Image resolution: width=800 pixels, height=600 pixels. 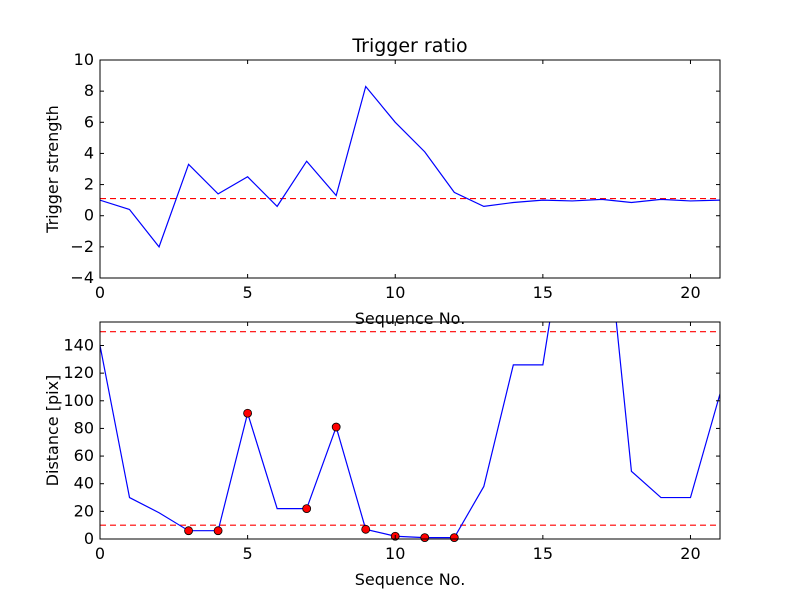 What do you see at coordinates (690, 292) in the screenshot?
I see `top-x-tick-label: 20` at bounding box center [690, 292].